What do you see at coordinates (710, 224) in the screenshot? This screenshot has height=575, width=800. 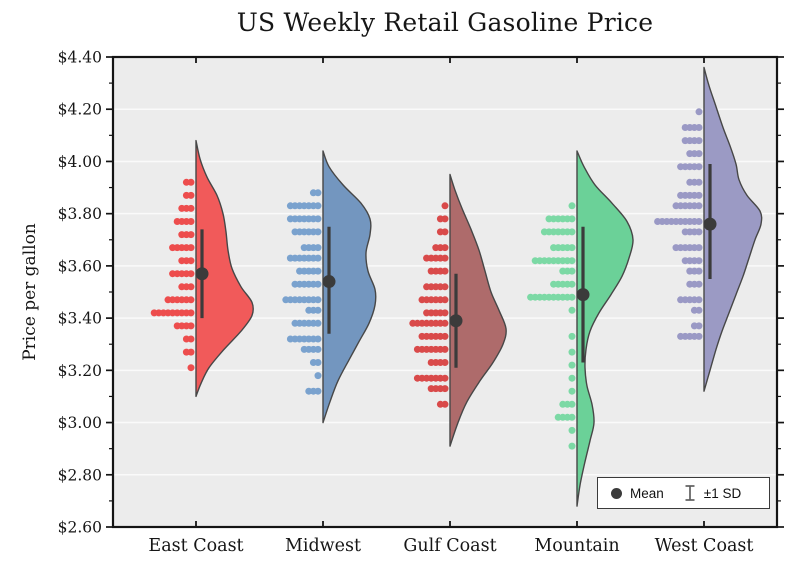 I see `mean-dot-west-coast` at bounding box center [710, 224].